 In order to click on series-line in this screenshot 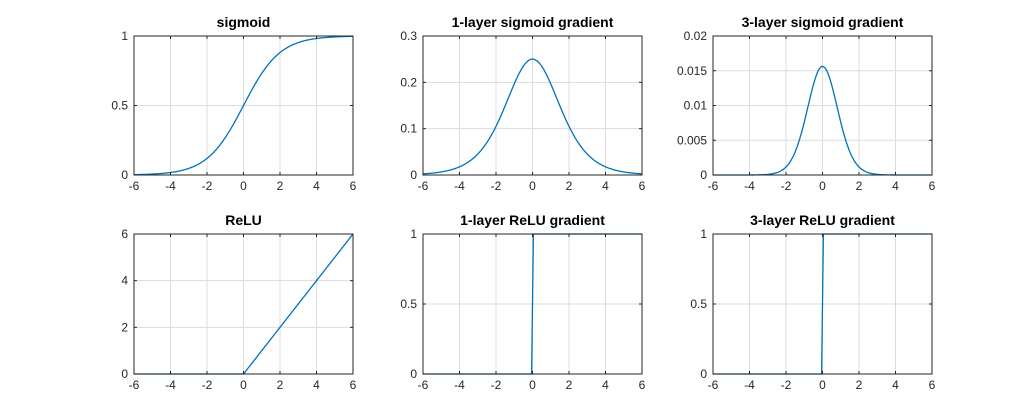, I will do `click(532, 116)`.